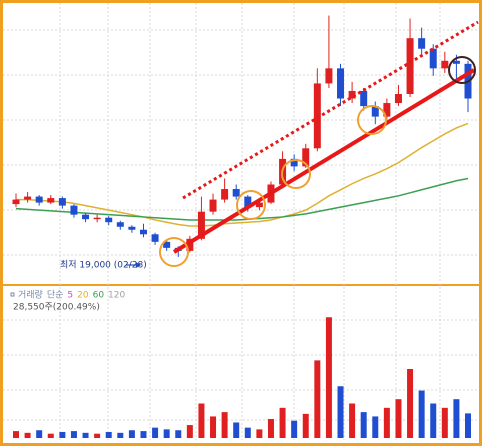 This screenshot has height=446, width=482. I want to click on legend-entry: 20, so click(83, 296).